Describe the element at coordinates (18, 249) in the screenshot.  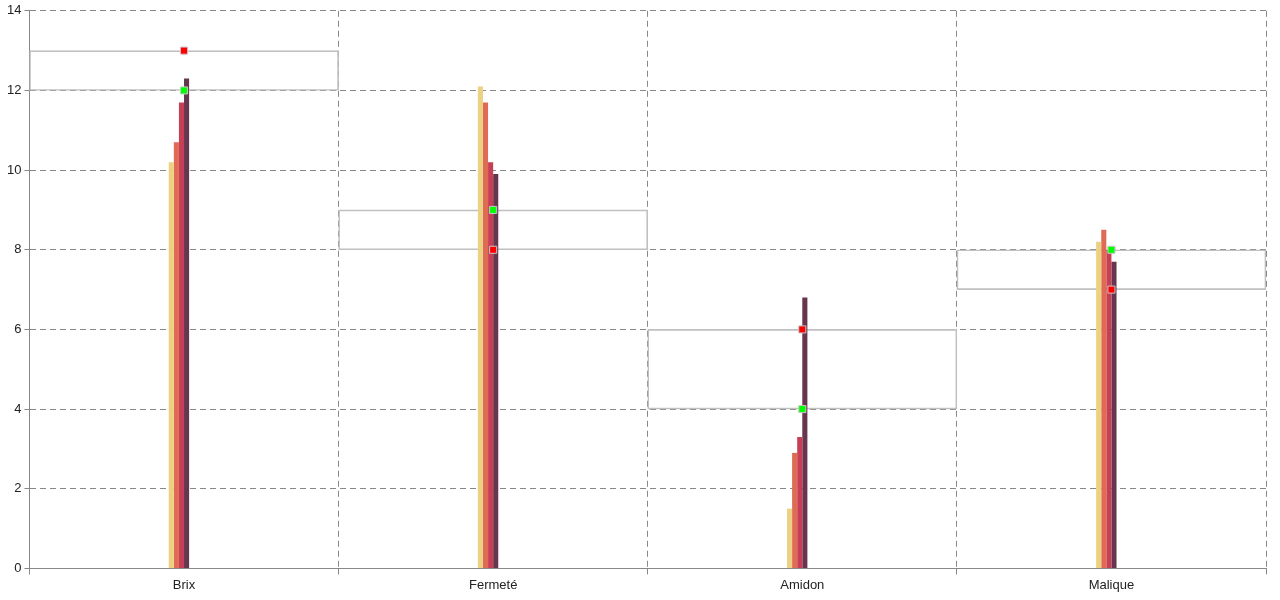
I see `y-tick-label: 8` at that location.